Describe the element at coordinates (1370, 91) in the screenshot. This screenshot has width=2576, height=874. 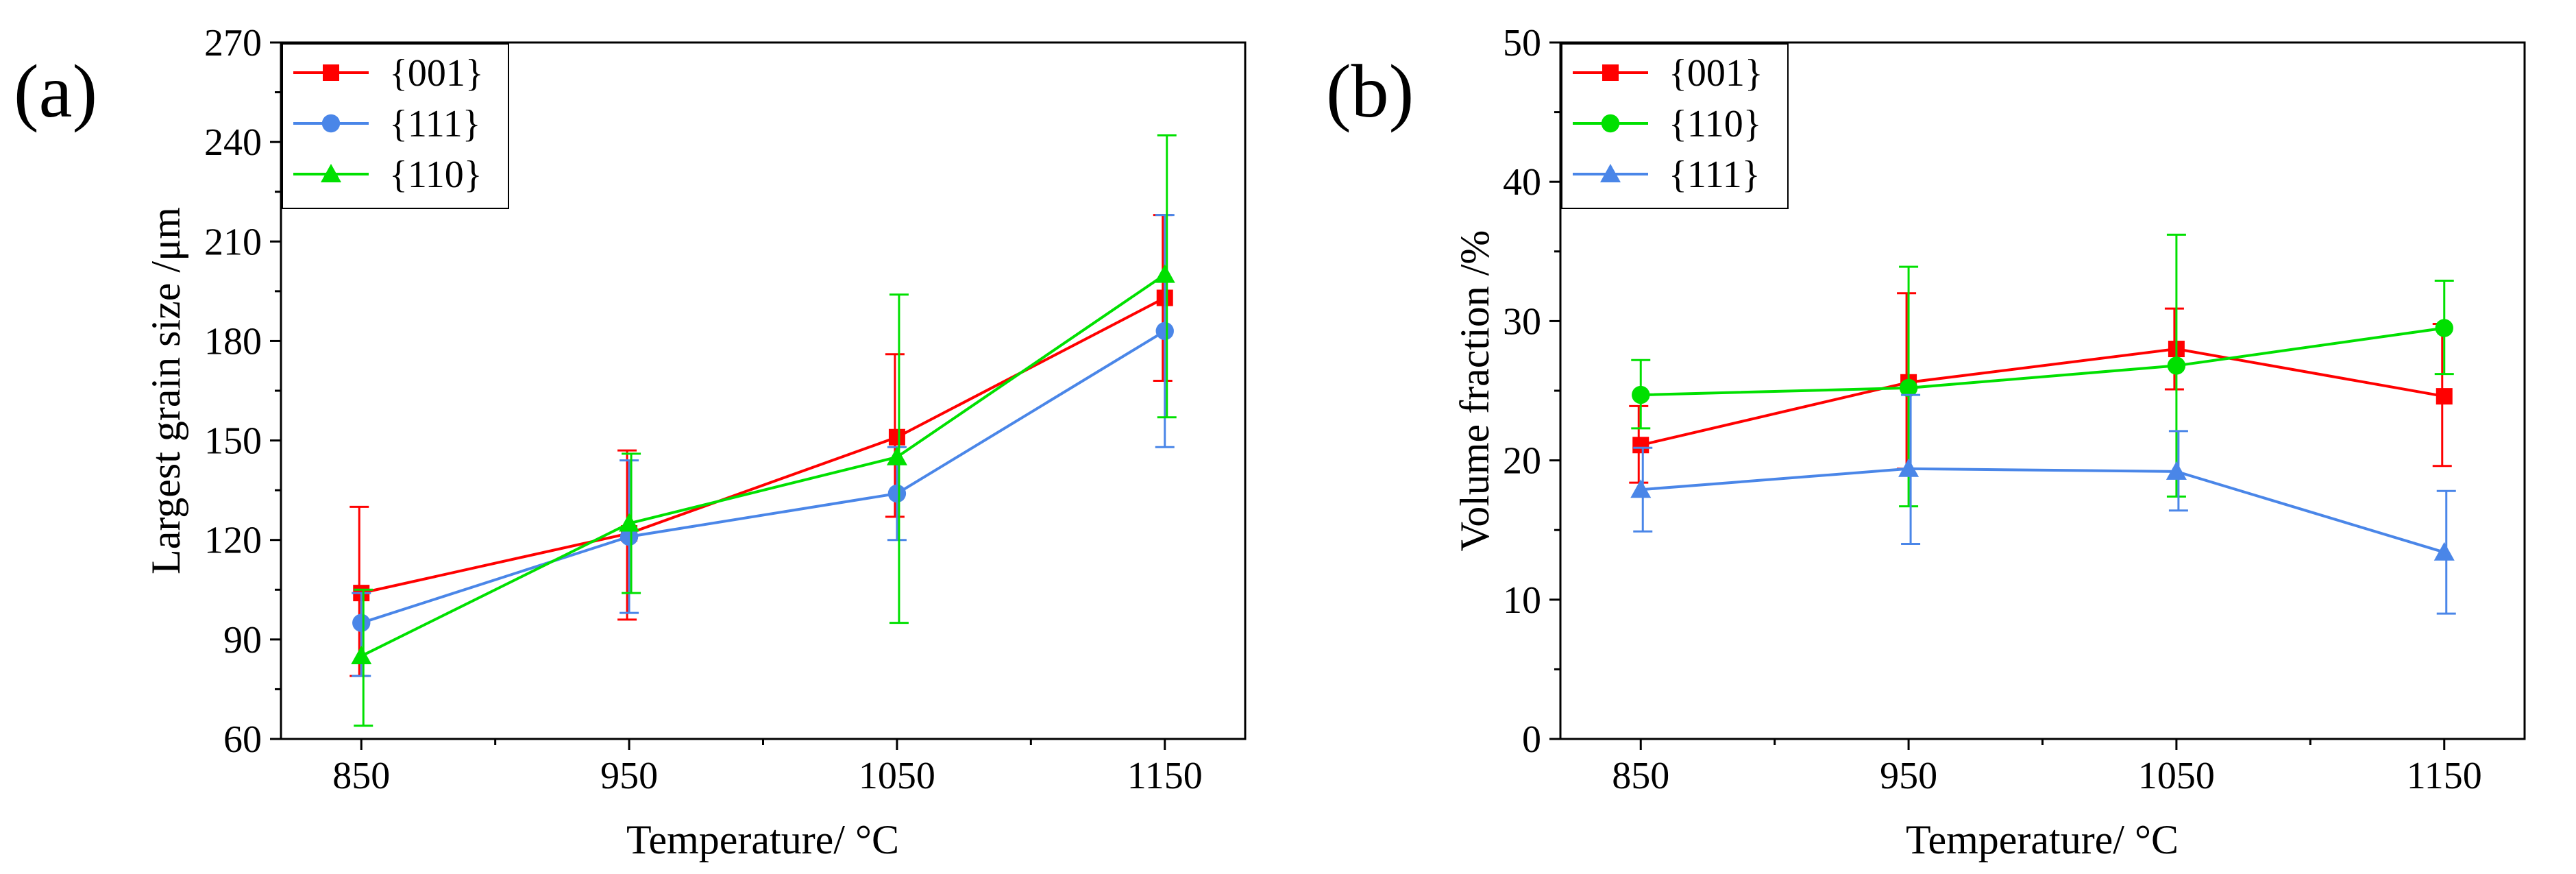
I see `panel-b-label: (b)` at that location.